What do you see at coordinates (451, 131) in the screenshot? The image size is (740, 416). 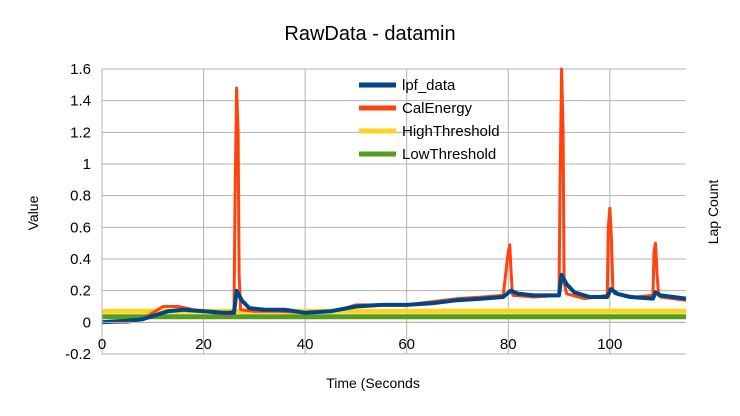 I see `legend-label: HighThreshold` at bounding box center [451, 131].